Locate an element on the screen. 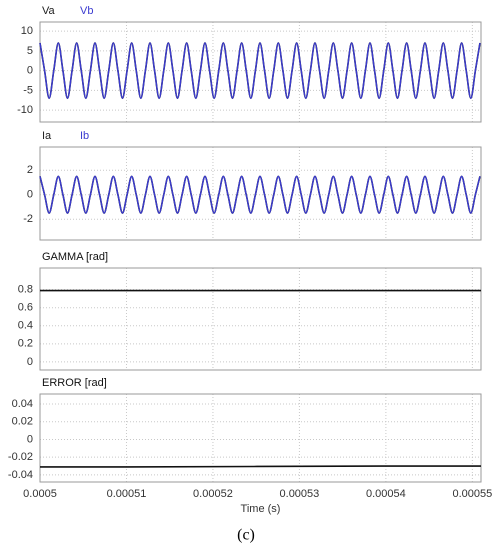  legend-entry: Ia is located at coordinates (47, 136).